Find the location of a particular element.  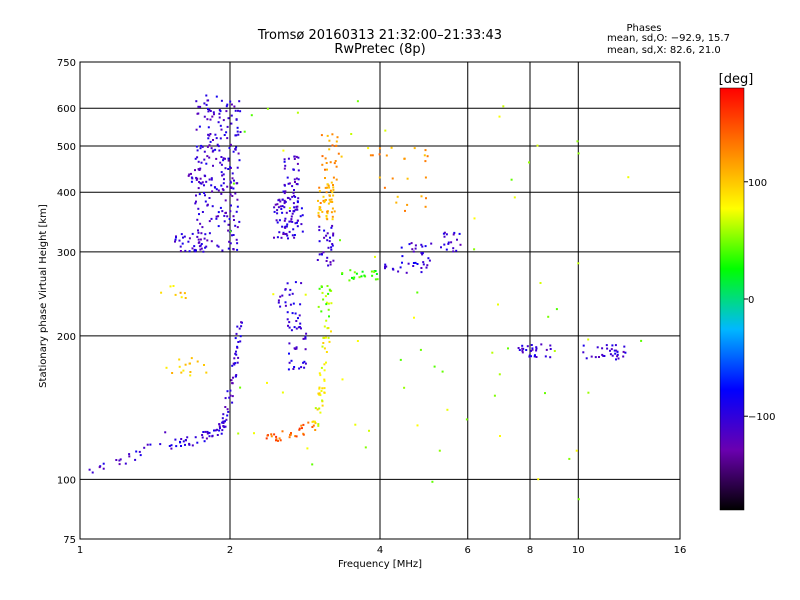

x-tick-label: 6 is located at coordinates (468, 550).